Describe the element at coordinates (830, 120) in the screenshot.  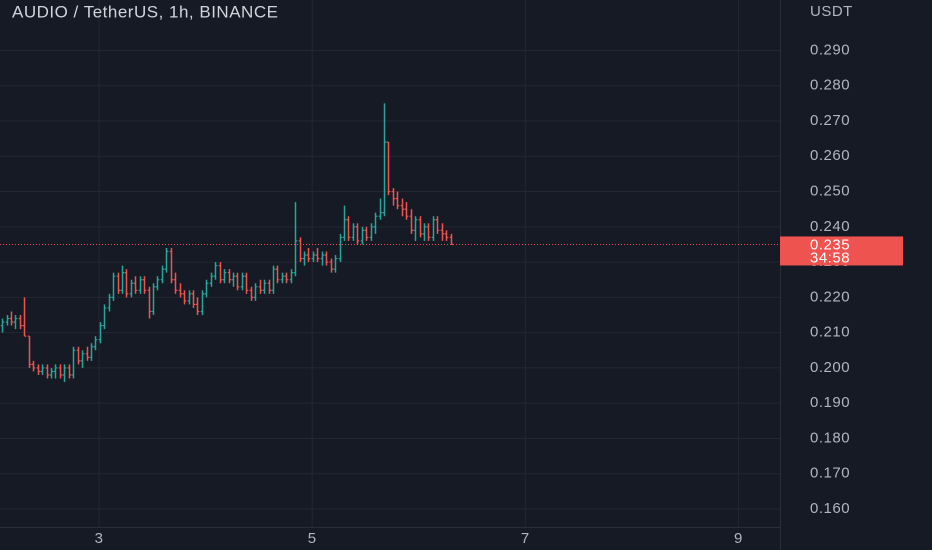
I see `y-tick-label: 0.270` at that location.